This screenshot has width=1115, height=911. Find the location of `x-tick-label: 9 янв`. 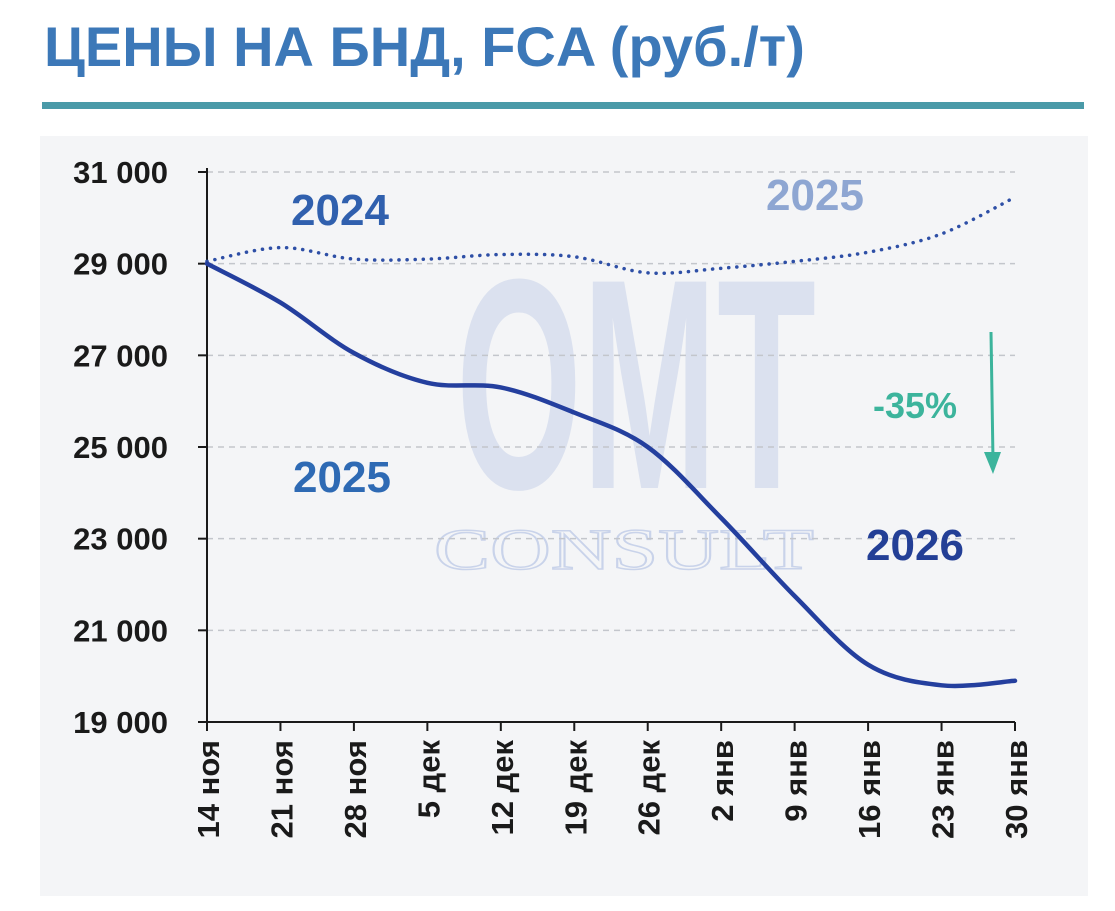

x-tick-label: 9 янв is located at coordinates (796, 781).